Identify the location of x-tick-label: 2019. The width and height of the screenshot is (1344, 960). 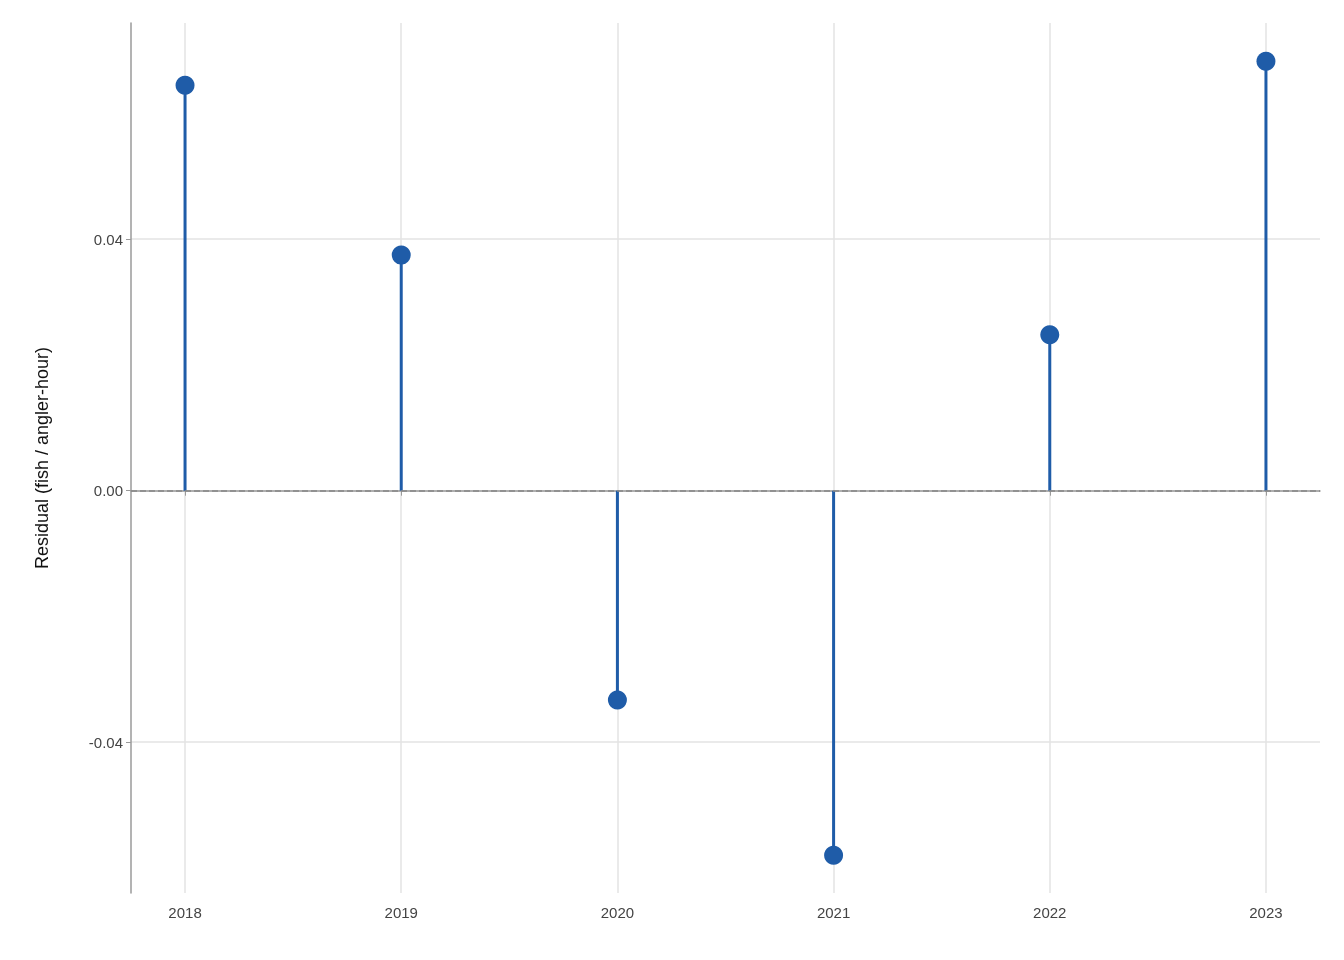
(401, 912).